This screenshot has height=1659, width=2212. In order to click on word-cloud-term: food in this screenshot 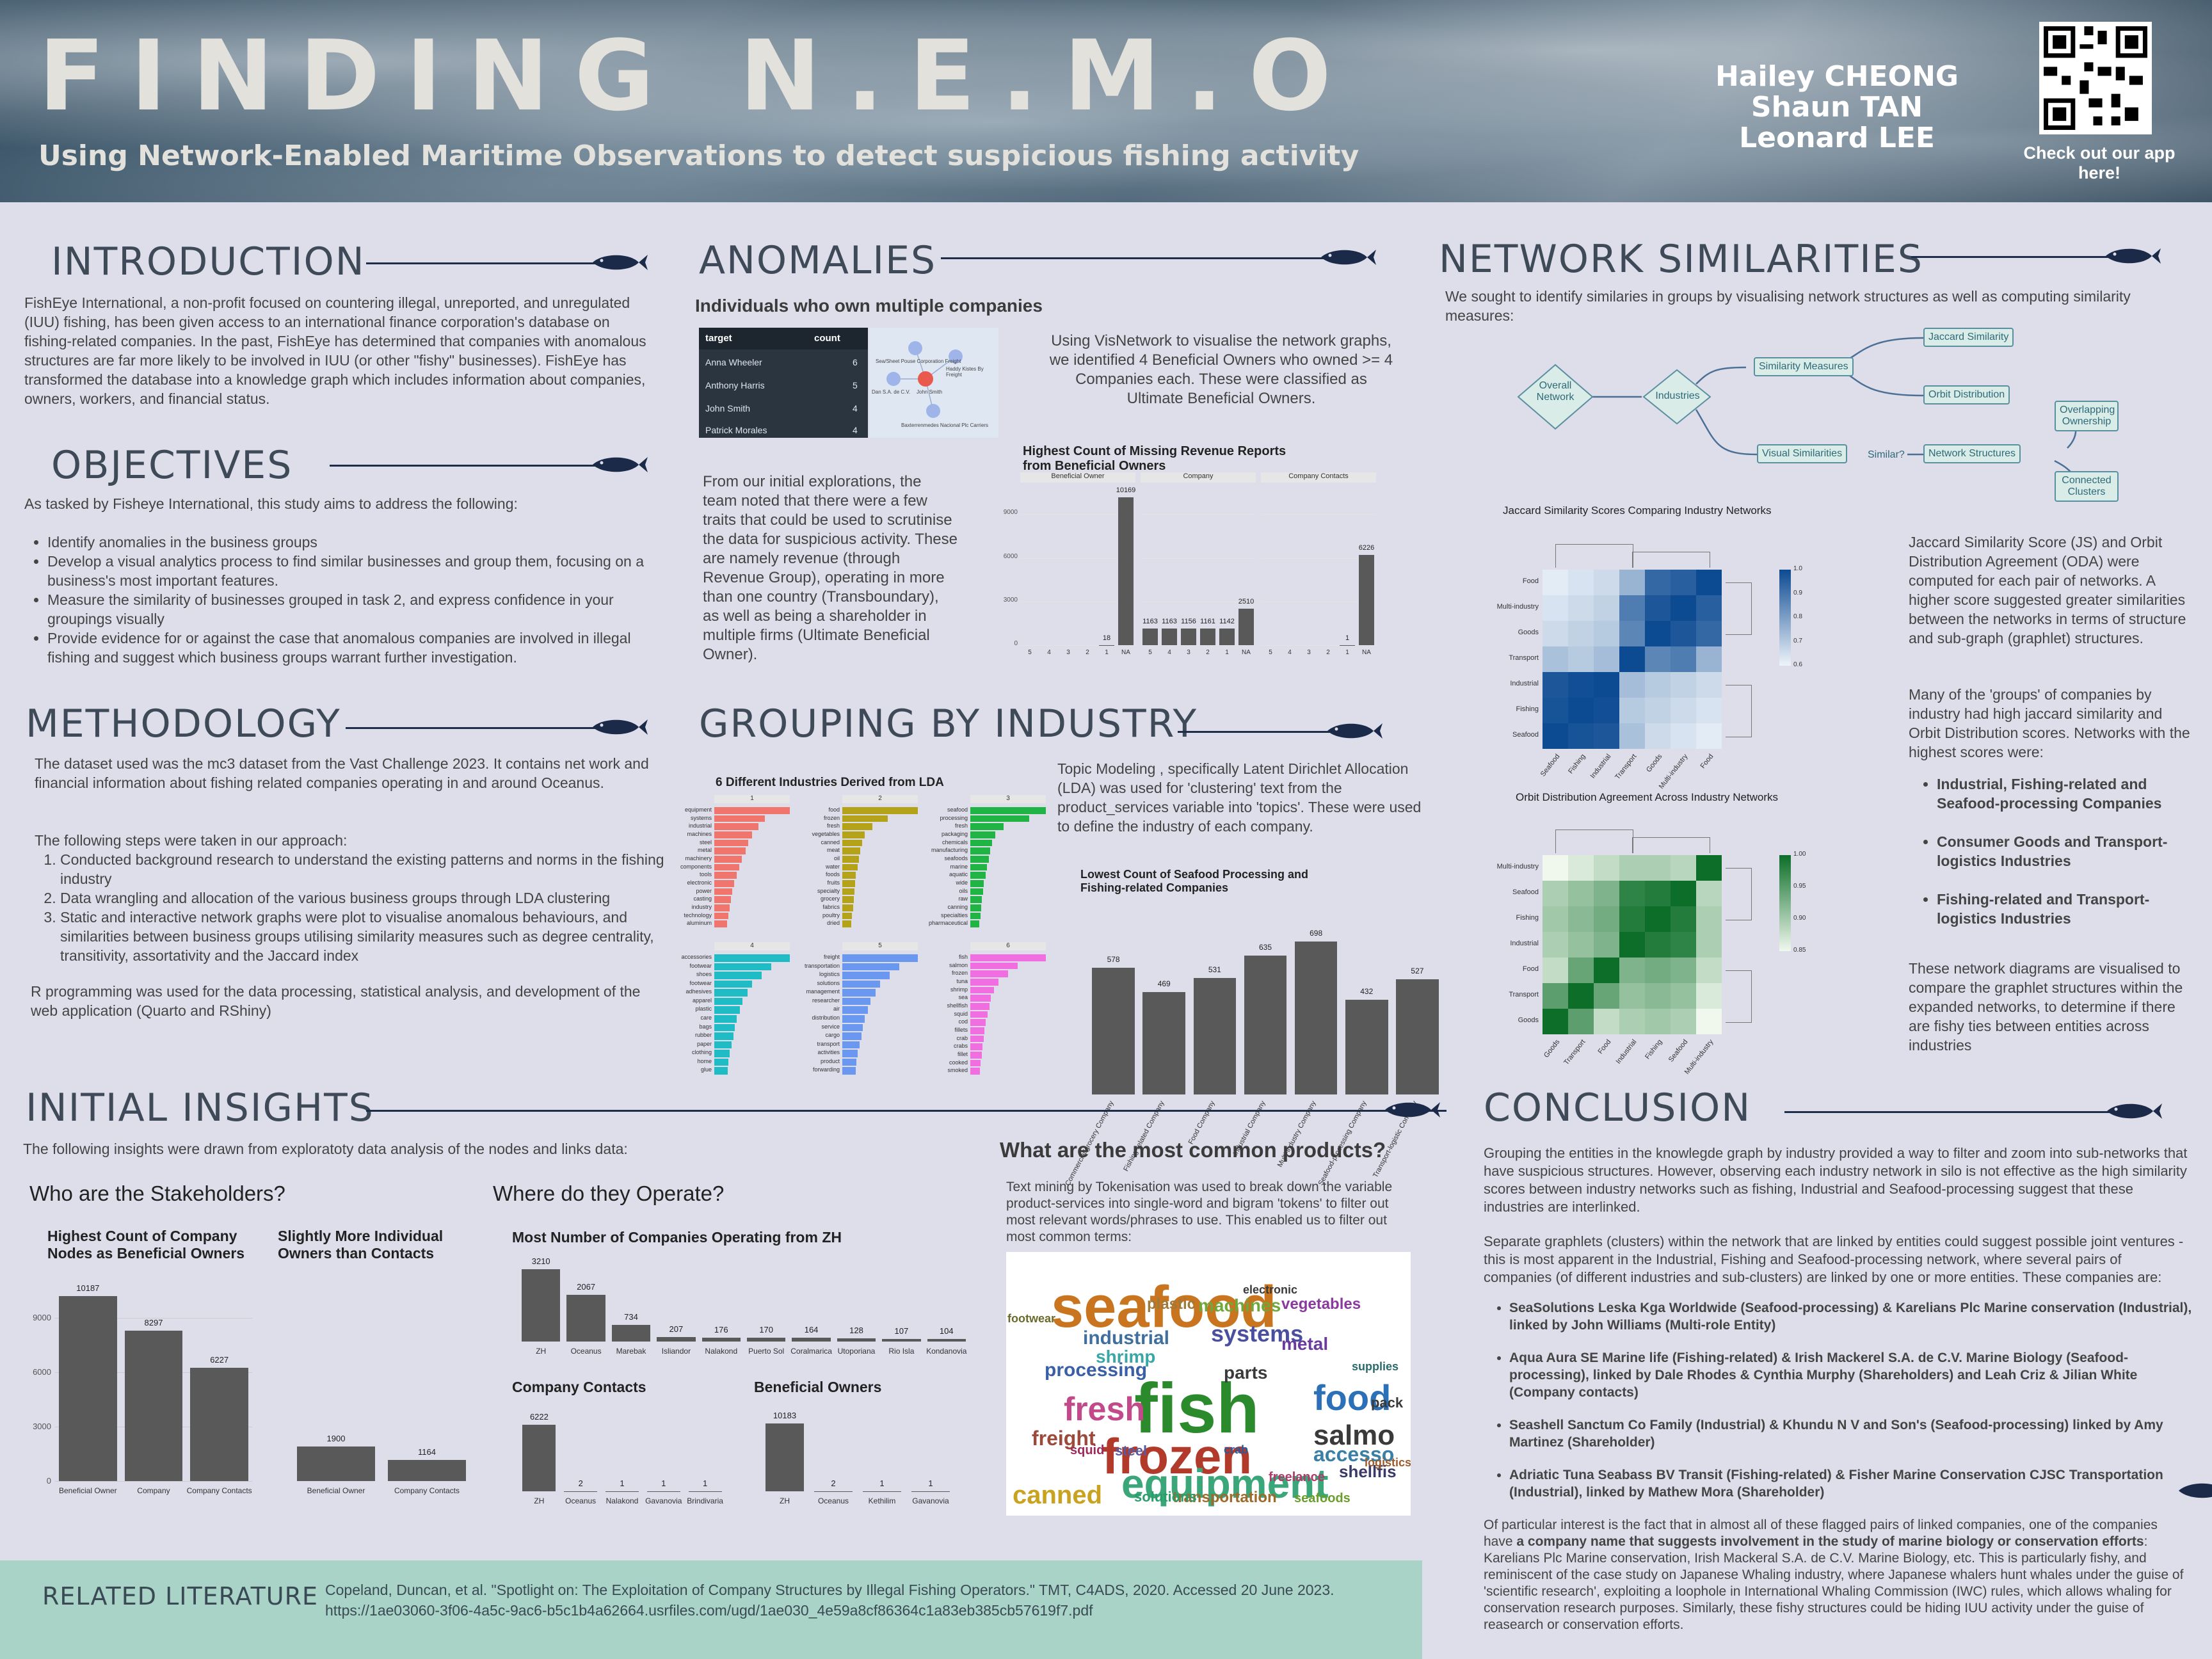, I will do `click(1352, 1397)`.